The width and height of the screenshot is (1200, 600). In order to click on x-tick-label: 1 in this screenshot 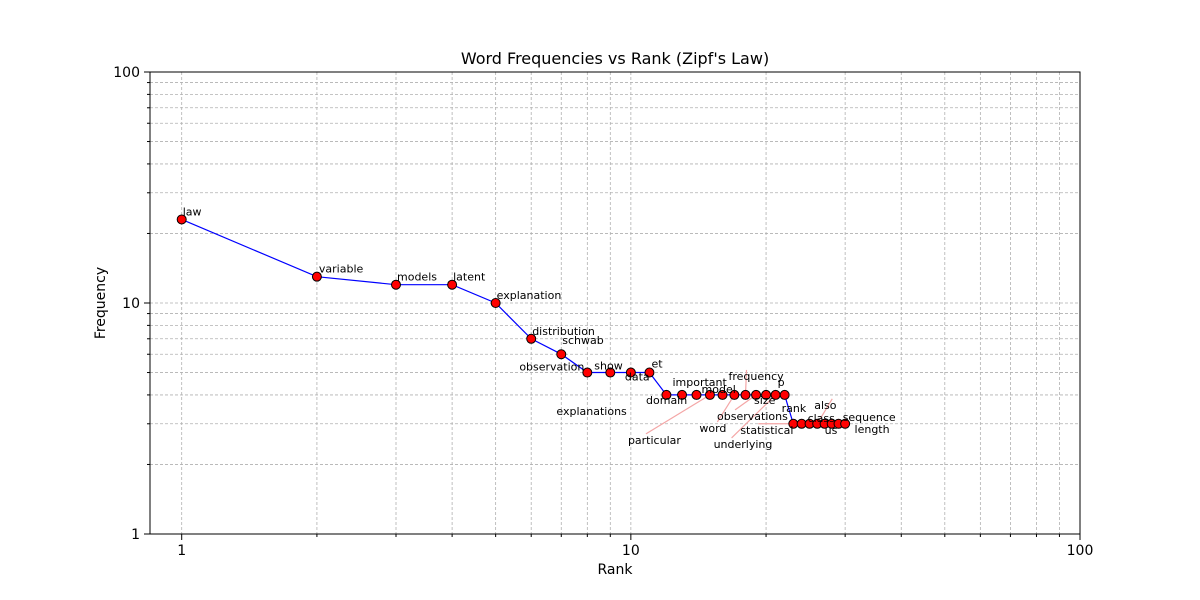, I will do `click(181, 551)`.